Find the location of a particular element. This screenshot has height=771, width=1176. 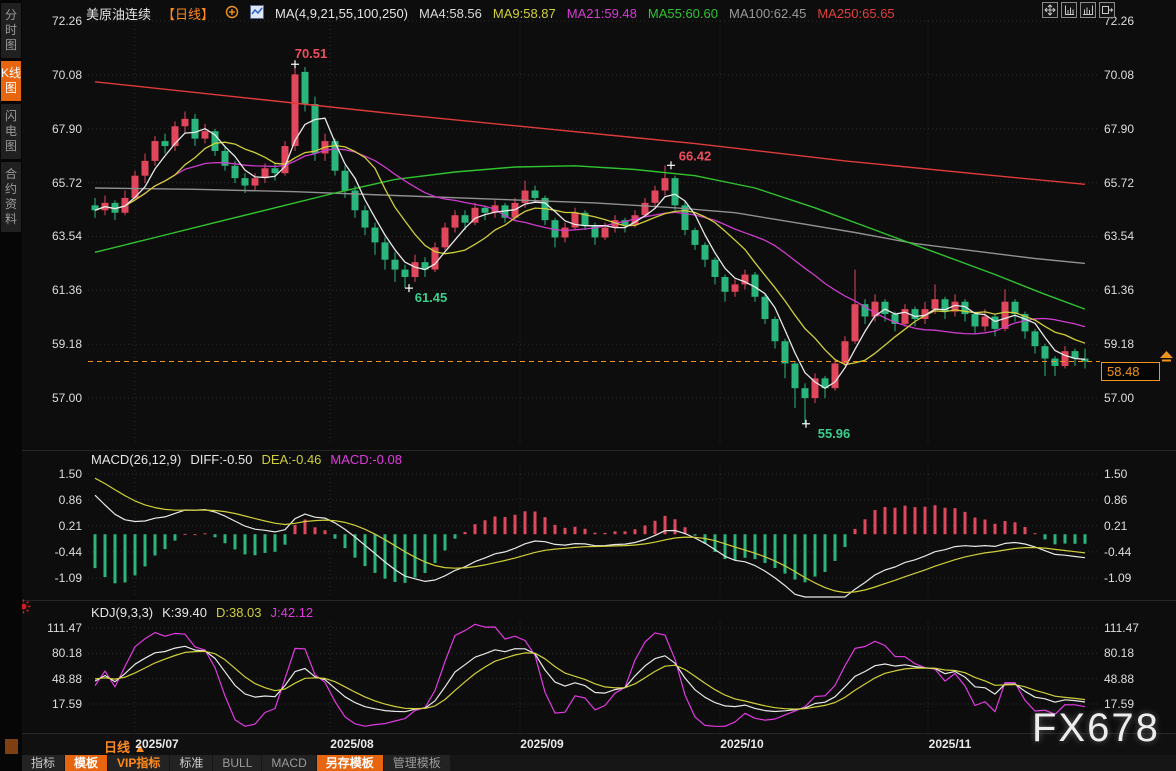

svg-text: 70.51 is located at coordinates (311, 53).